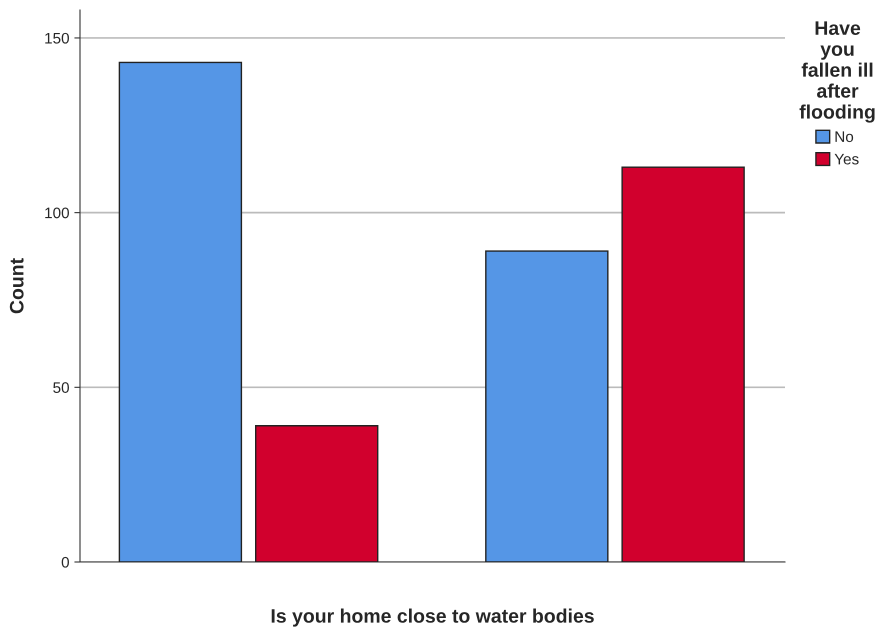 This screenshot has height=636, width=876. I want to click on legend-title: Have you fallen ill after flooding, so click(837, 72).